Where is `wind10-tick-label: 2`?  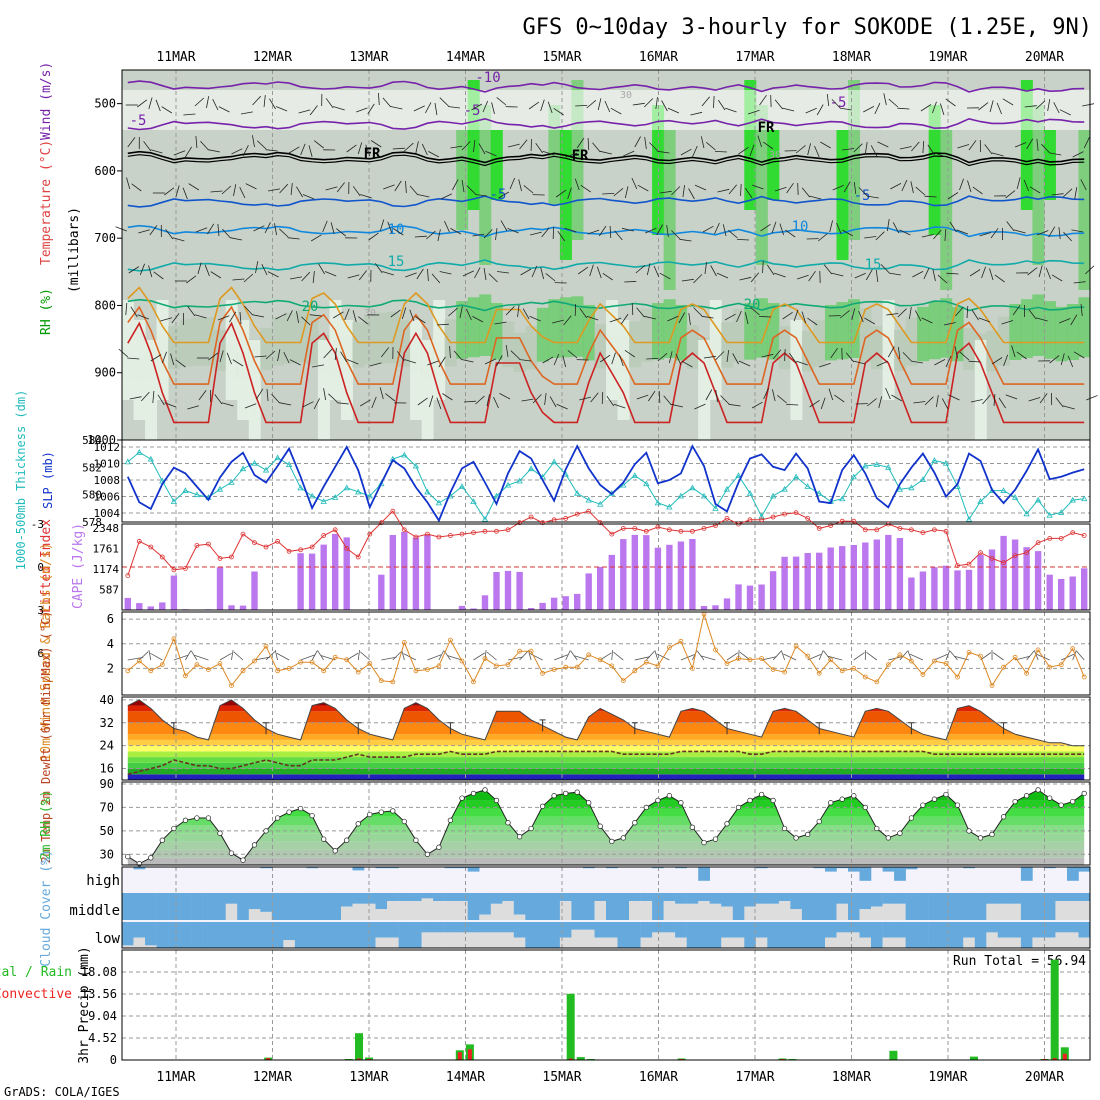 wind10-tick-label: 2 is located at coordinates (110, 668).